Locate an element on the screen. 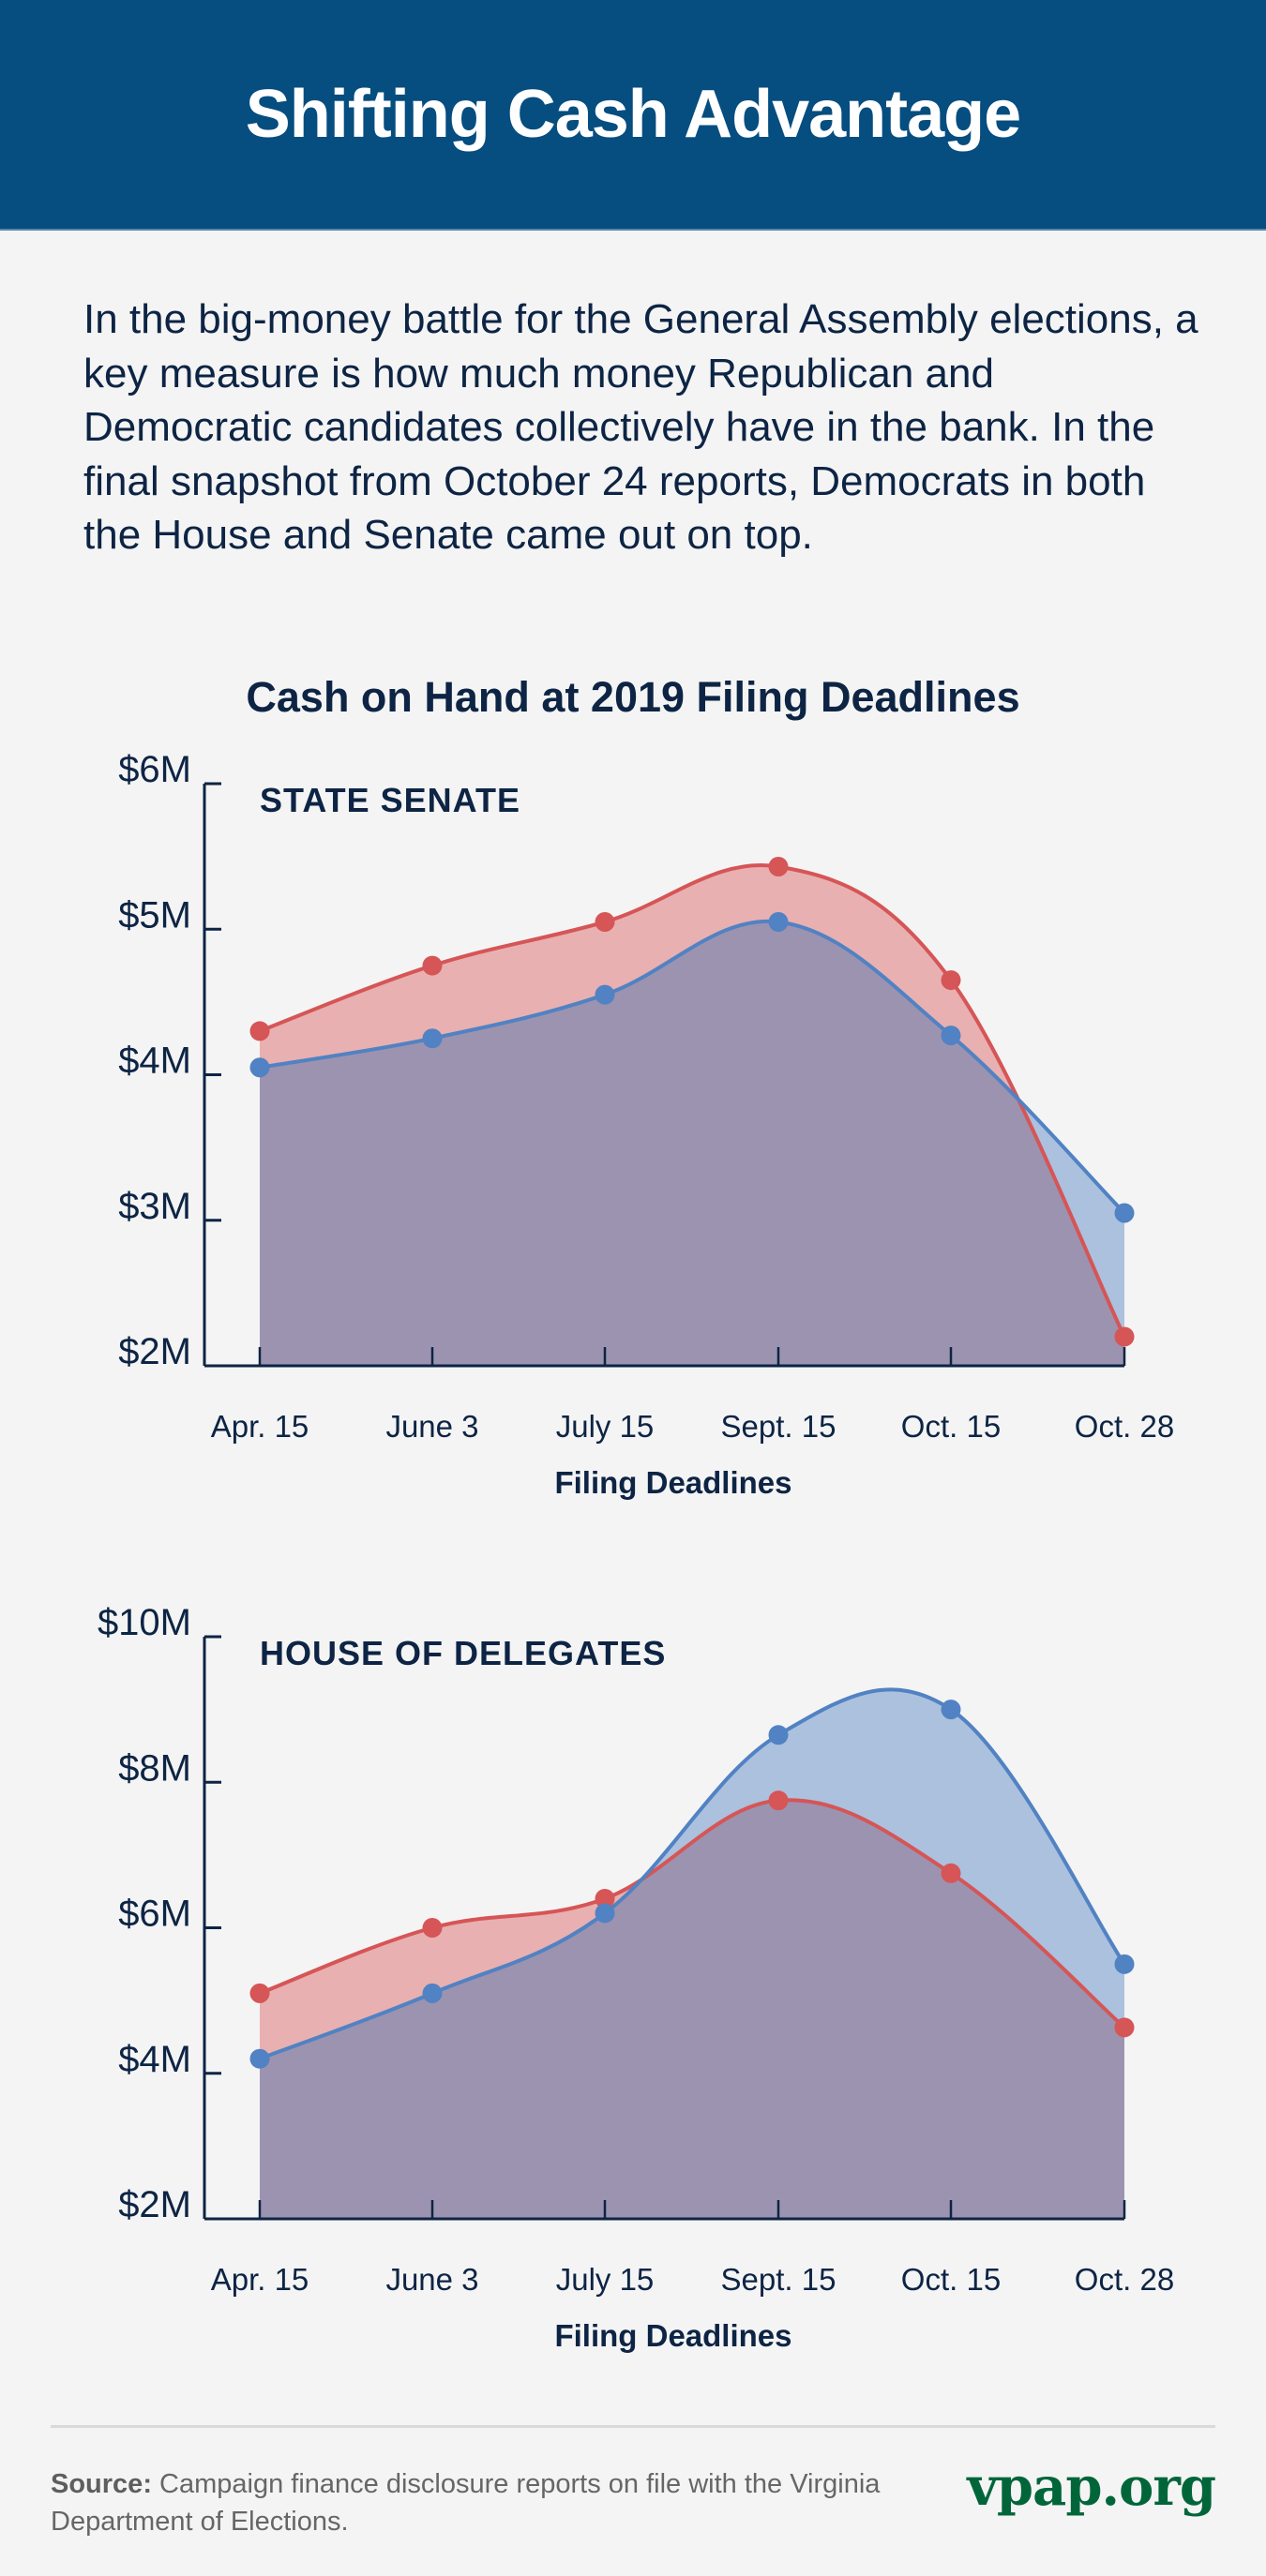 The width and height of the screenshot is (1266, 2576). header-banner: Shifting Cash Advantage is located at coordinates (633, 116).